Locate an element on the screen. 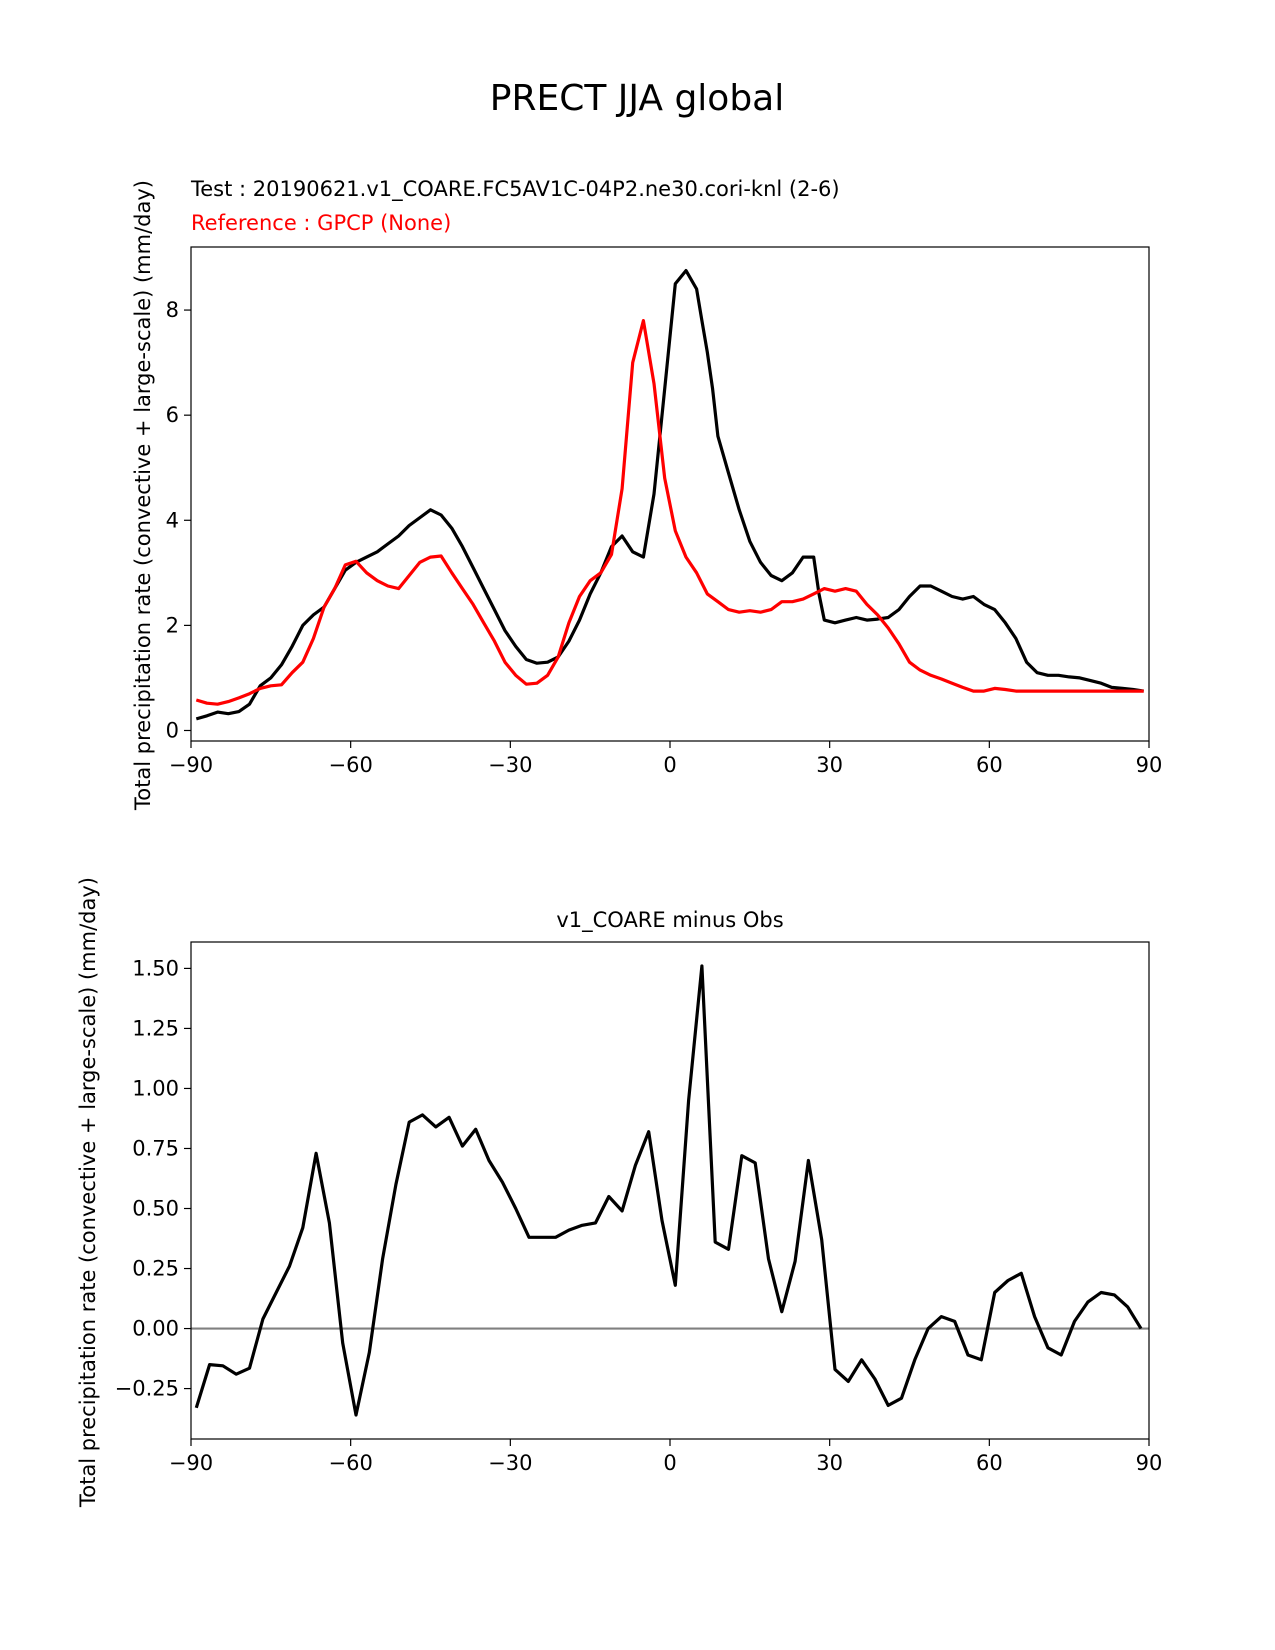 This screenshot has width=1275, height=1650. y-tick-label: 0.25 is located at coordinates (155, 1269).